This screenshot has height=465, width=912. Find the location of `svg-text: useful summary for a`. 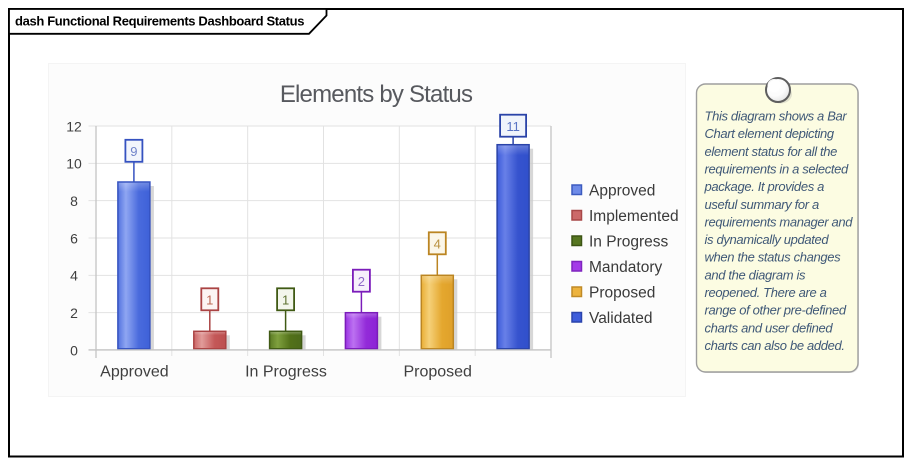

svg-text: useful summary for a is located at coordinates (762, 204).